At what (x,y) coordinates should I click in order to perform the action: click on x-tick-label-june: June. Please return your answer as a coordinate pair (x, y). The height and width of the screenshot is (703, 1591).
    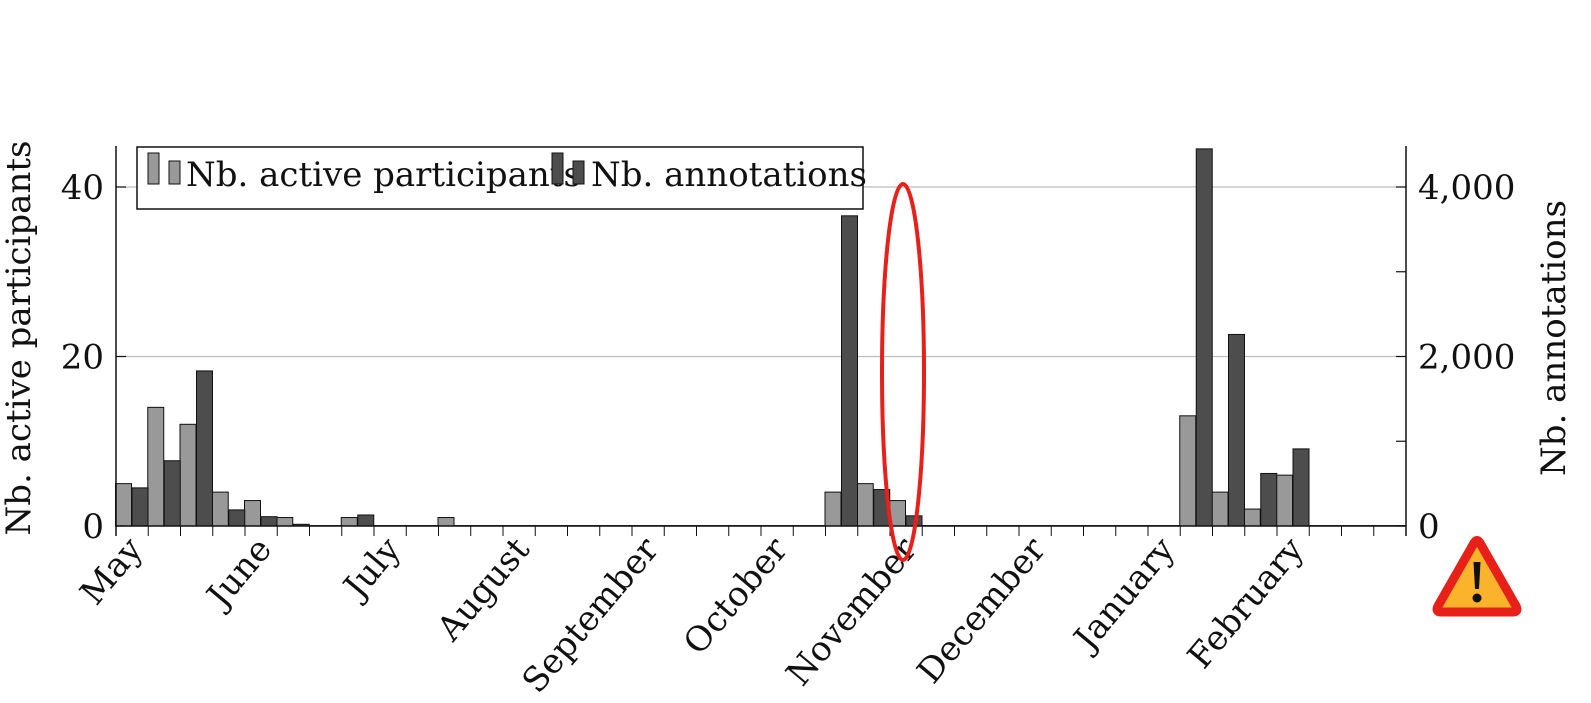
    Looking at the image, I should click on (238, 573).